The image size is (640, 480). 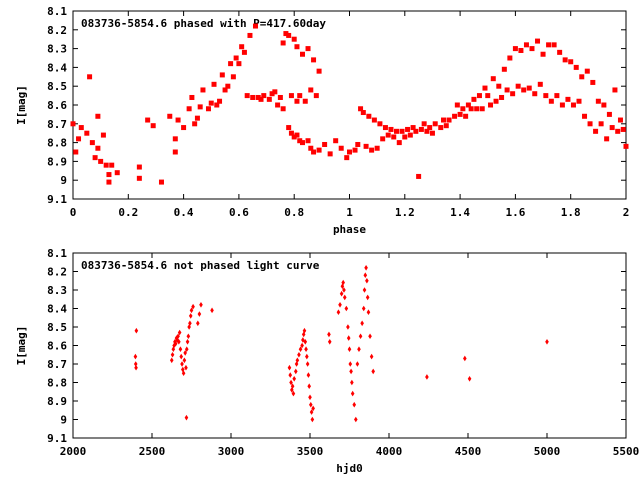 What do you see at coordinates (57, 67) in the screenshot?
I see `y-tick-label: 8.4` at bounding box center [57, 67].